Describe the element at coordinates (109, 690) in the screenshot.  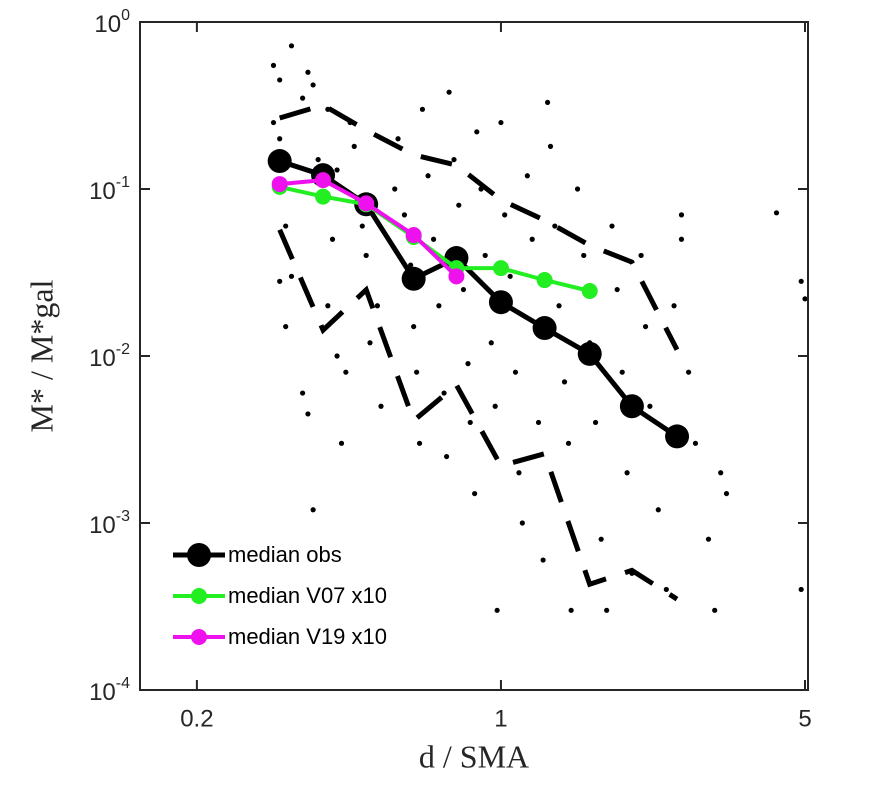
I see `y-tick-label: 10⁻⁴` at that location.